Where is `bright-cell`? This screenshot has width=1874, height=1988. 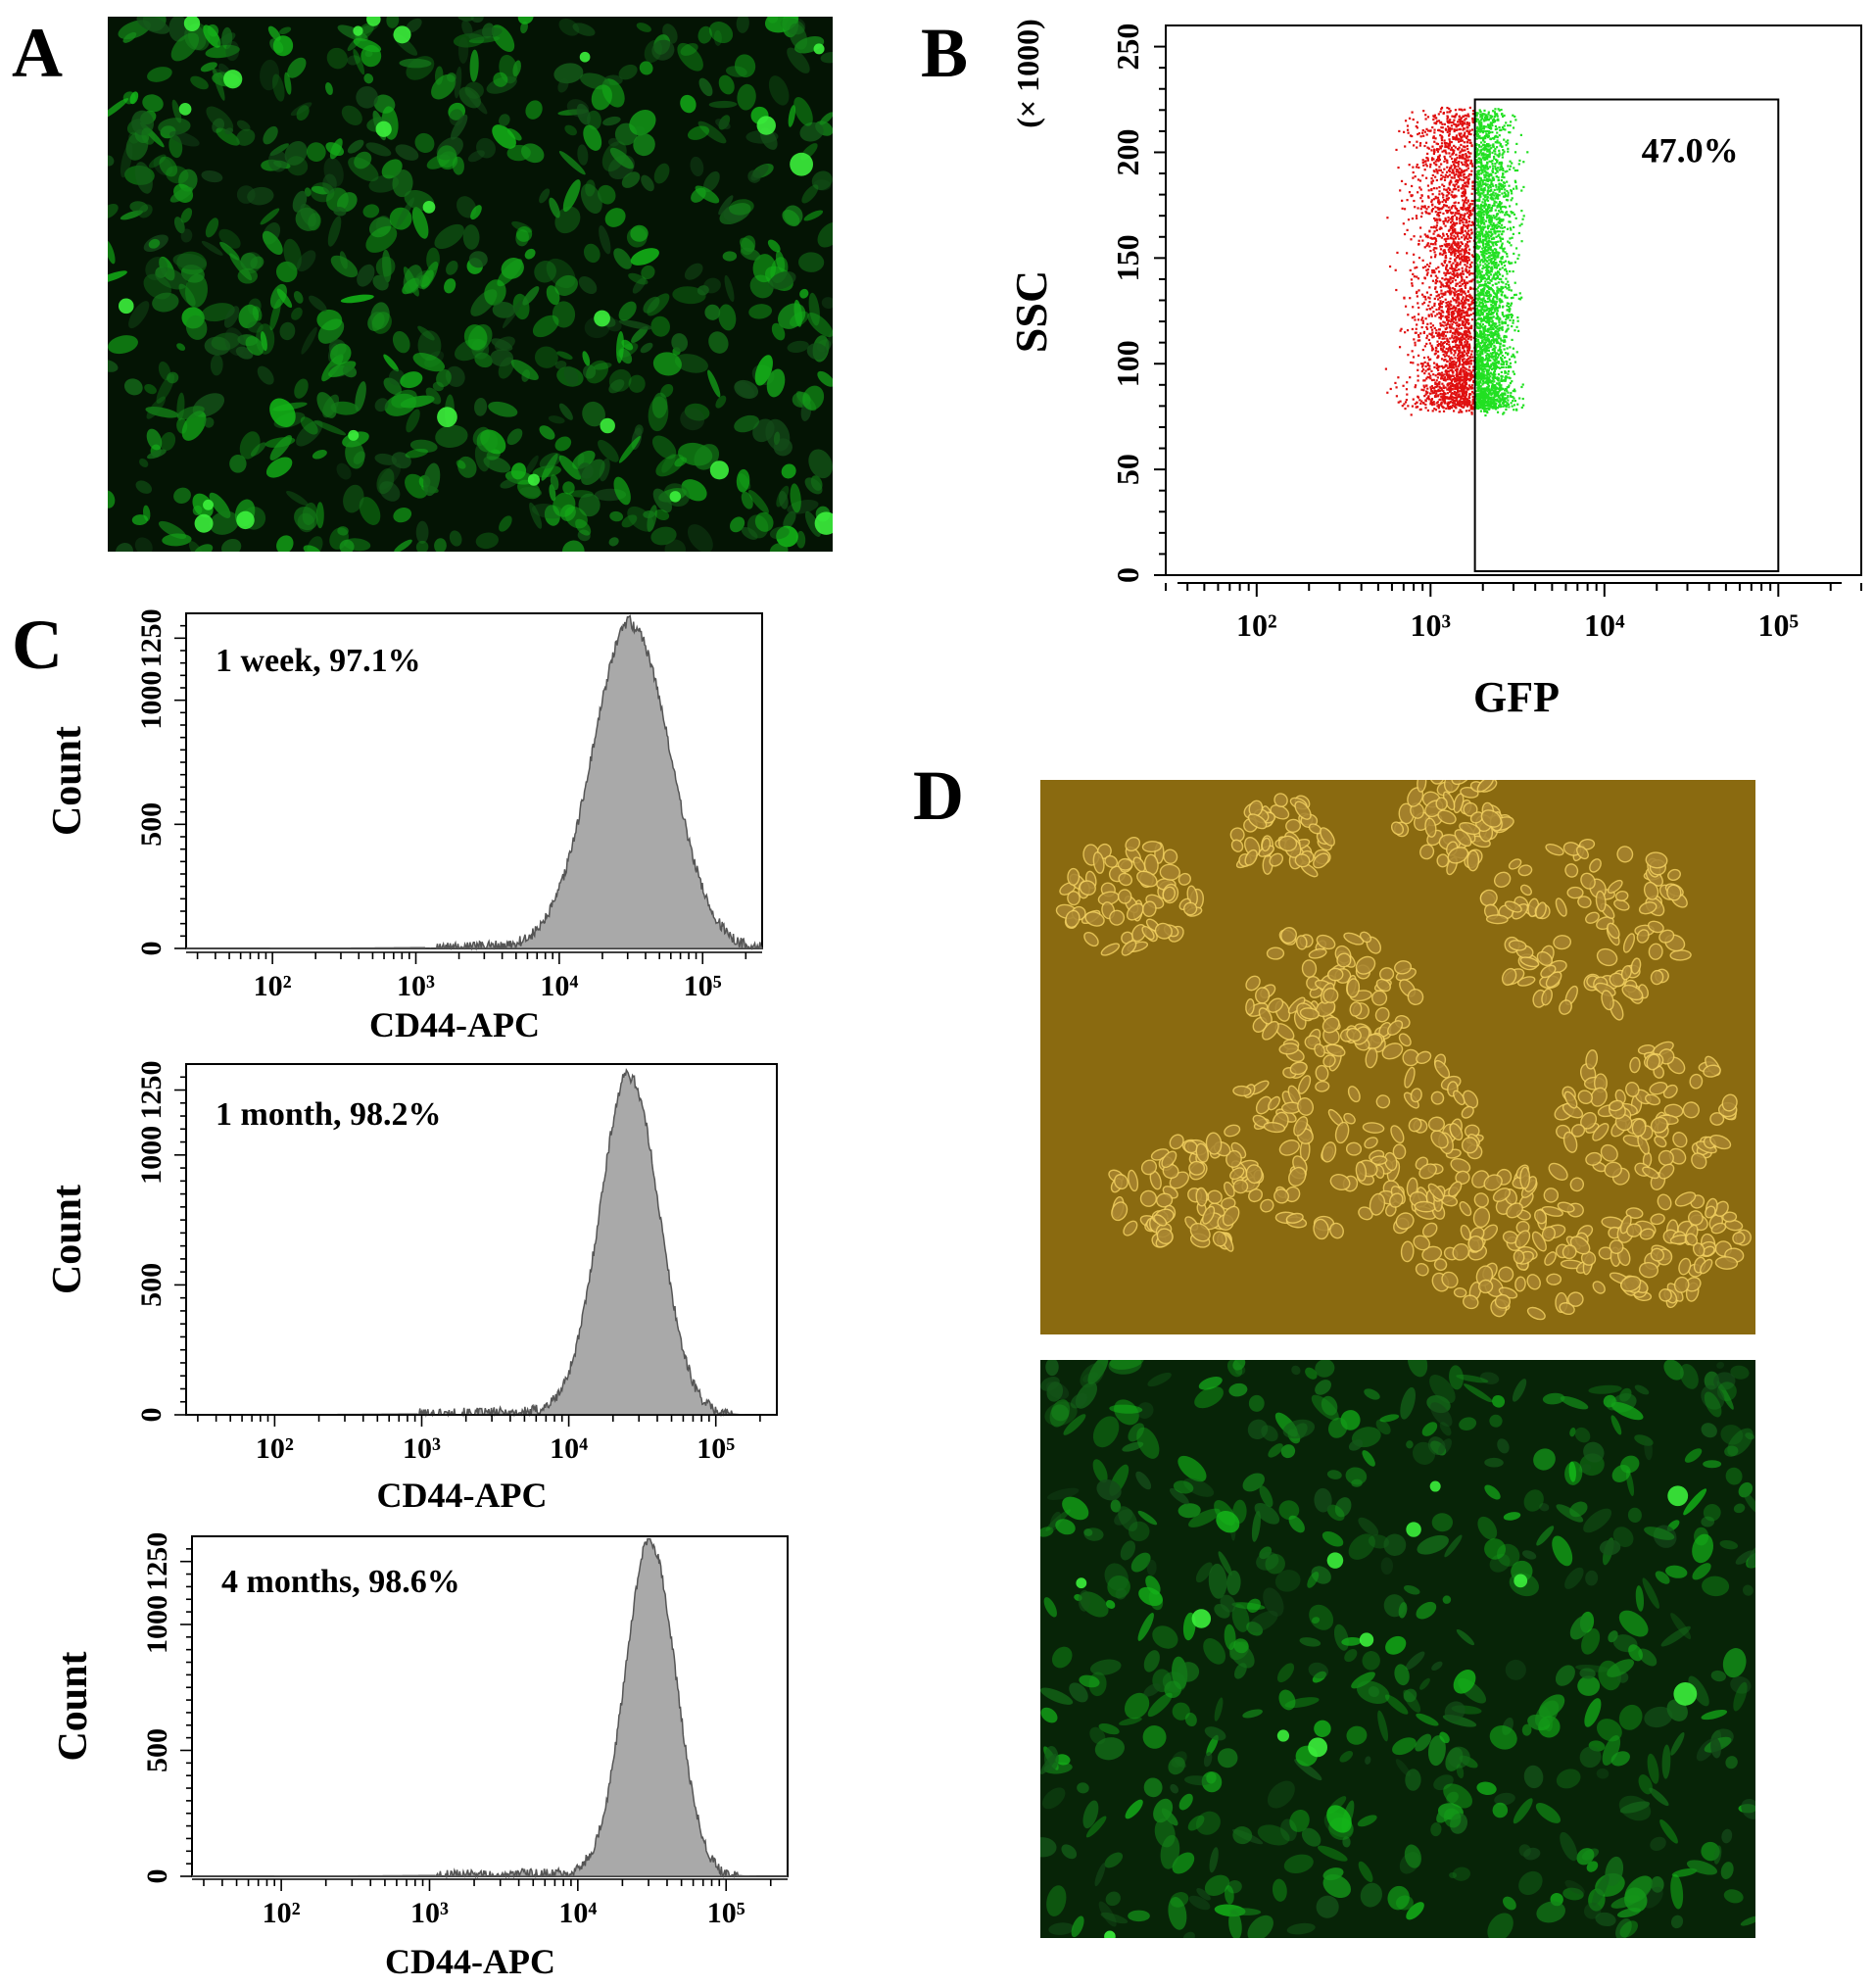
bright-cell is located at coordinates (383, 129).